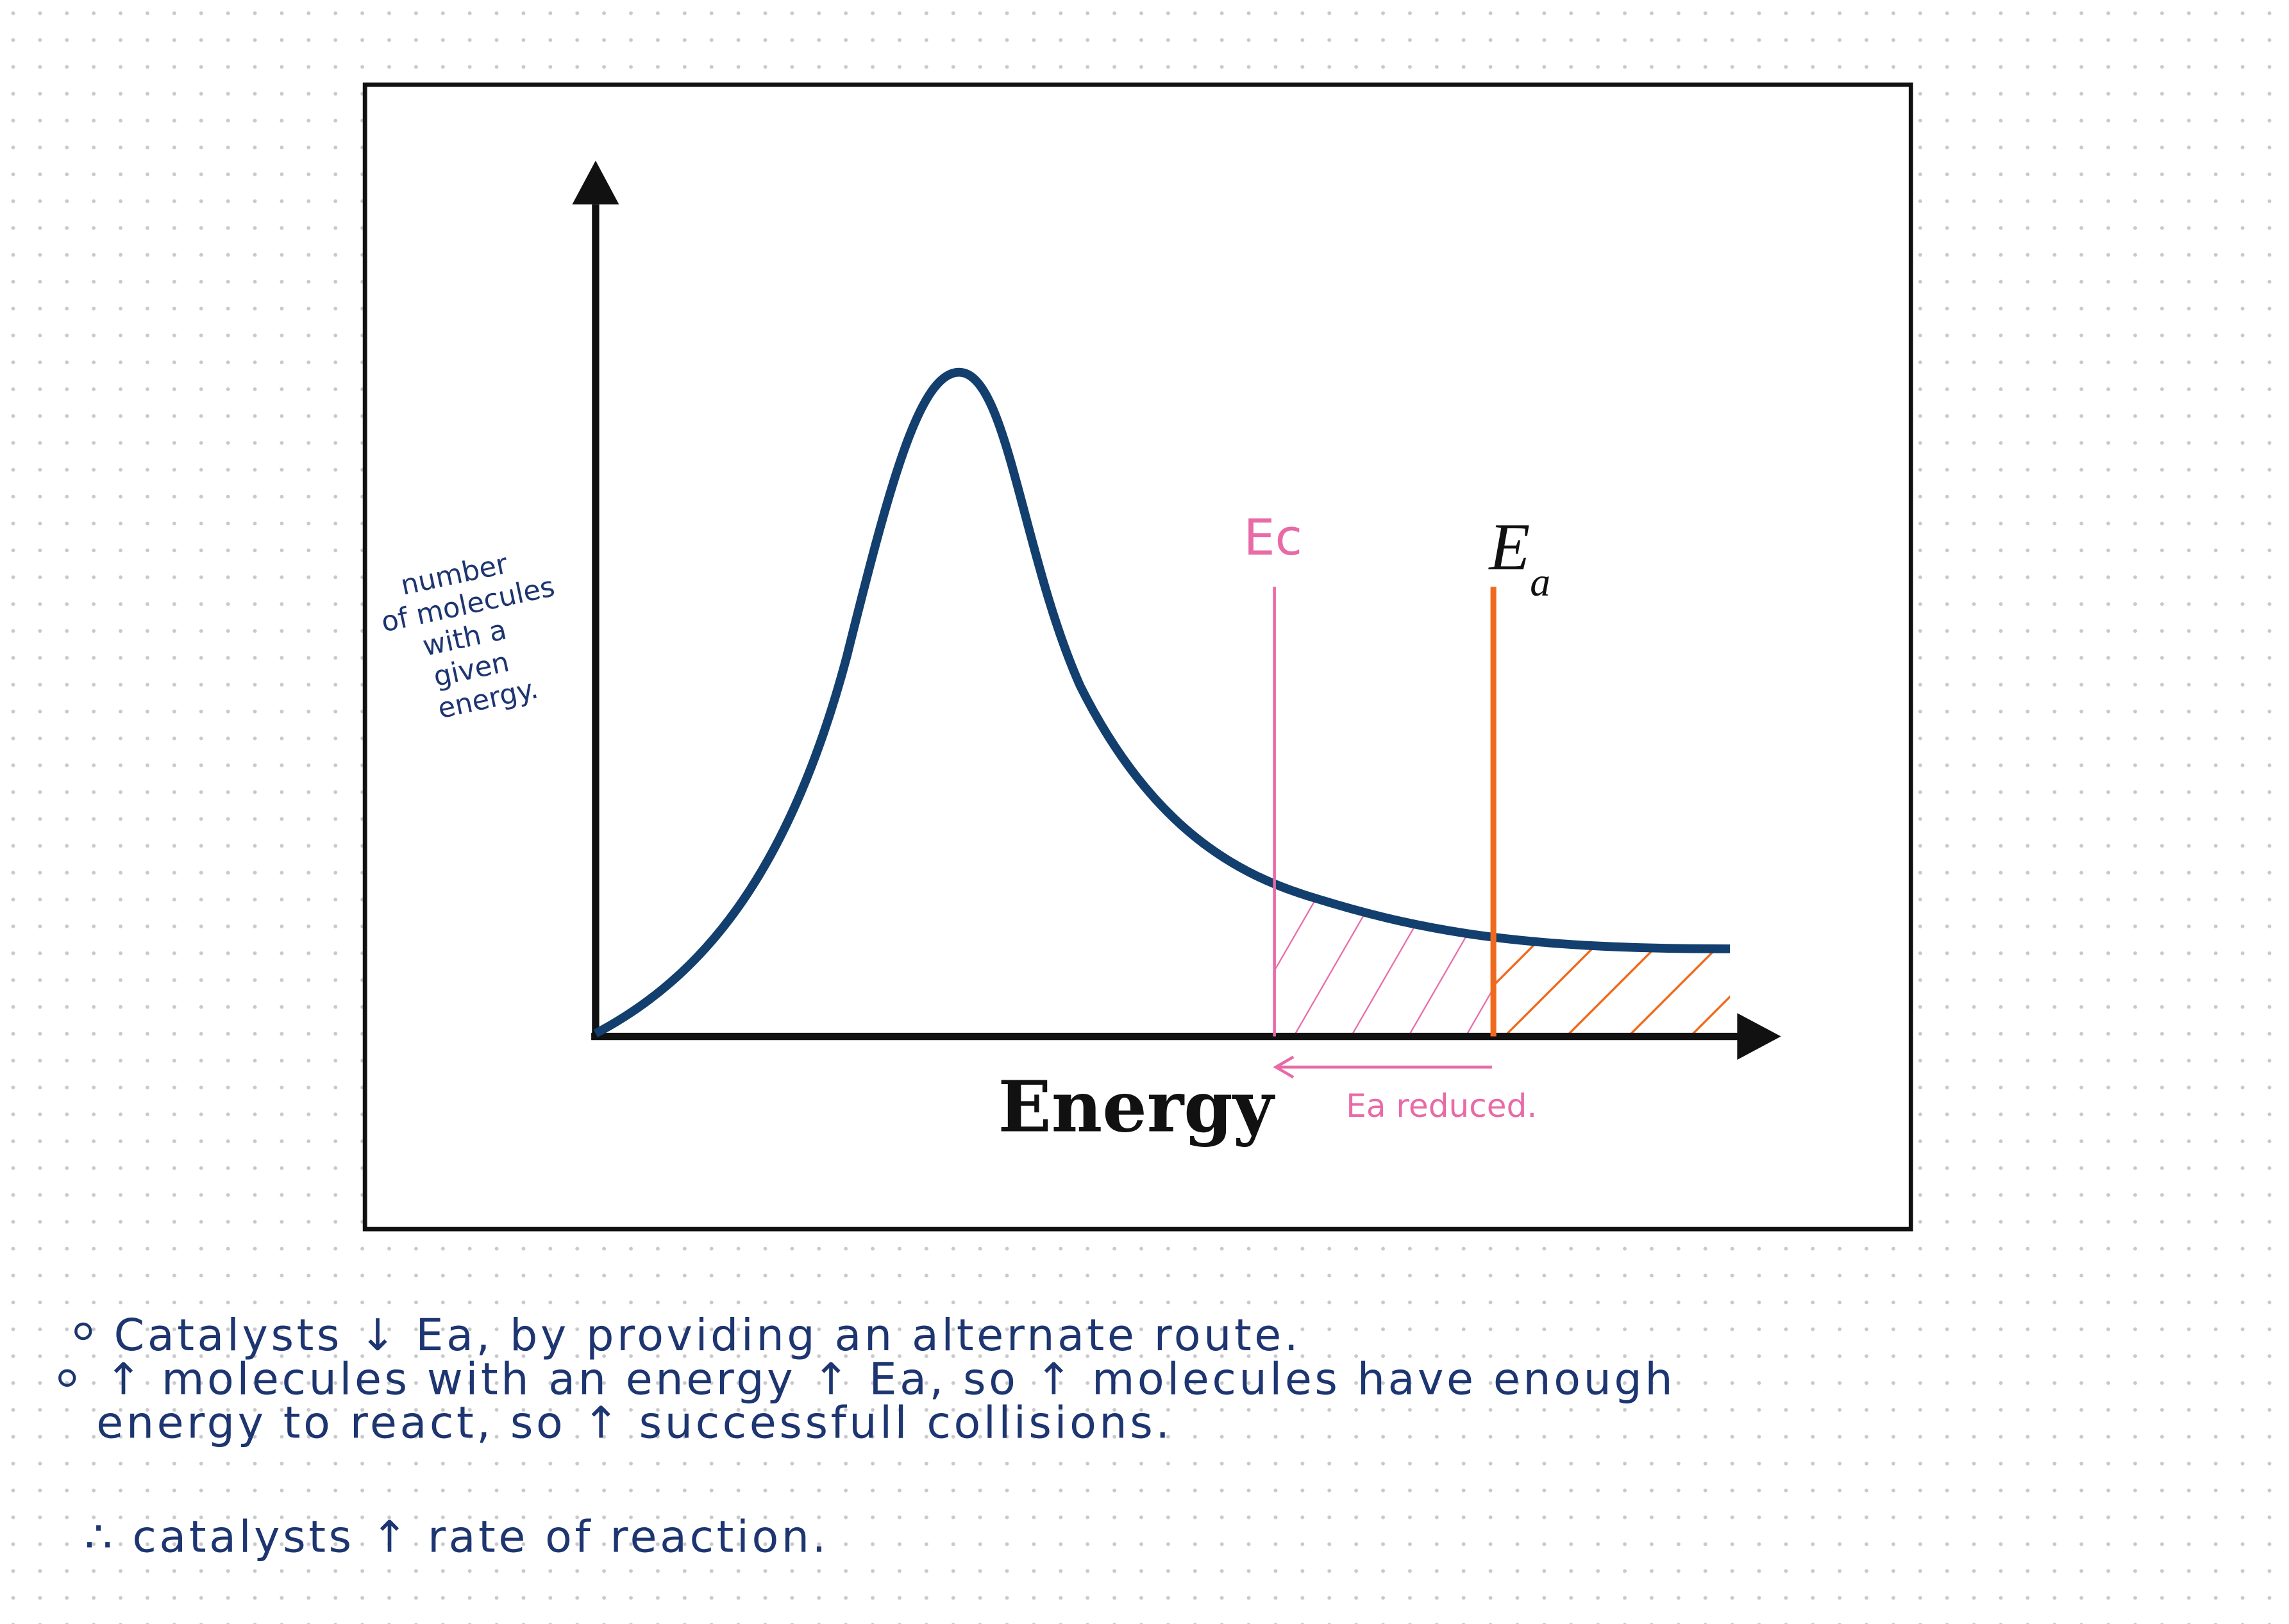  I want to click on x-axis-label: Energy, so click(1136, 1107).